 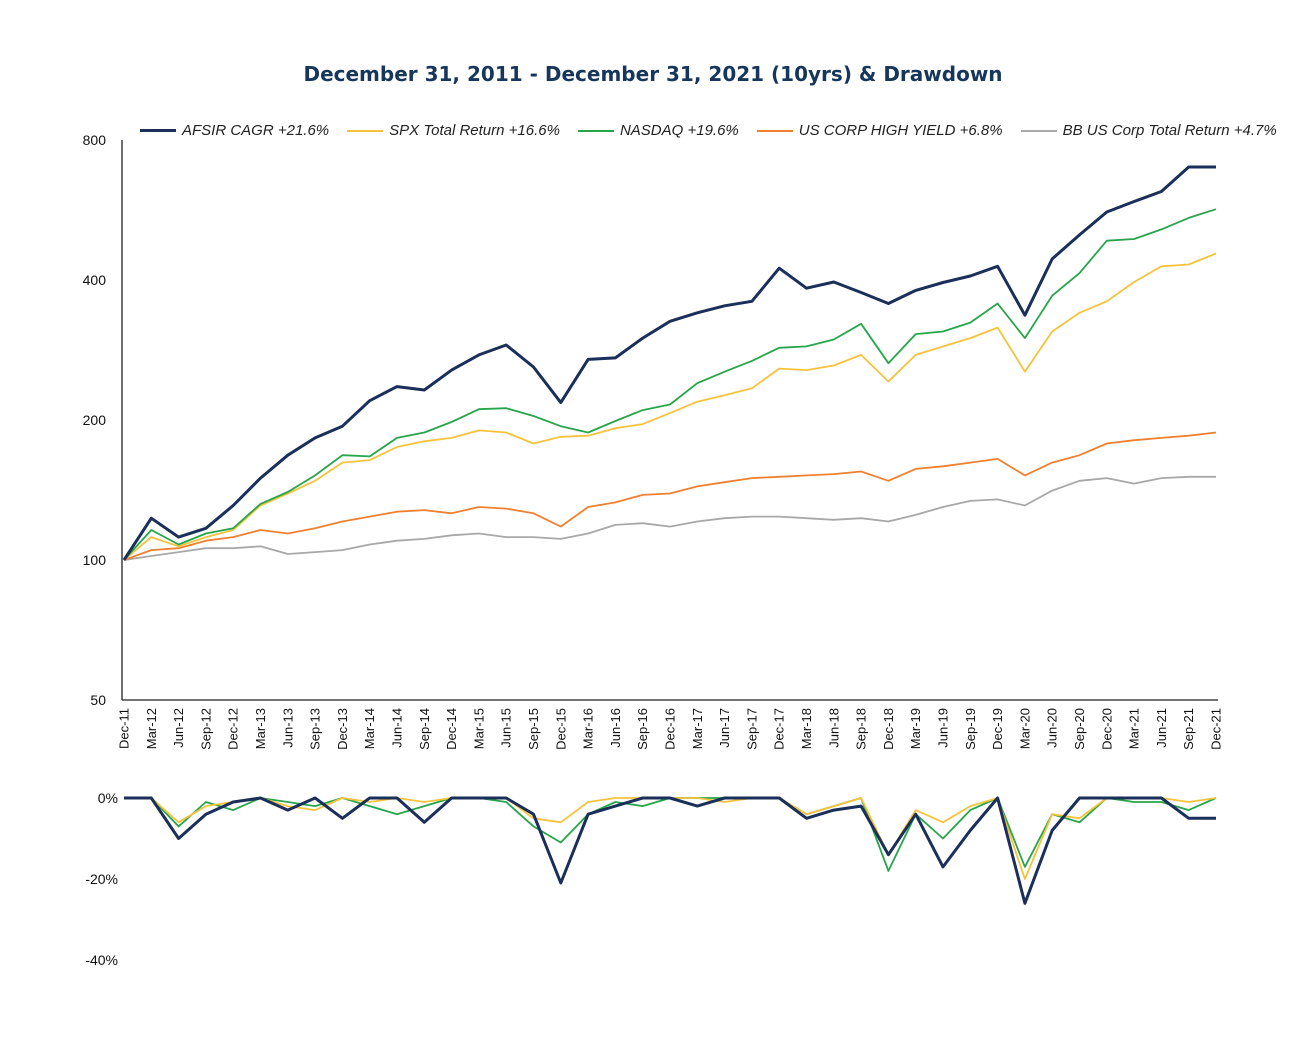 What do you see at coordinates (774, 130) in the screenshot?
I see `legend-swatch-high-yield` at bounding box center [774, 130].